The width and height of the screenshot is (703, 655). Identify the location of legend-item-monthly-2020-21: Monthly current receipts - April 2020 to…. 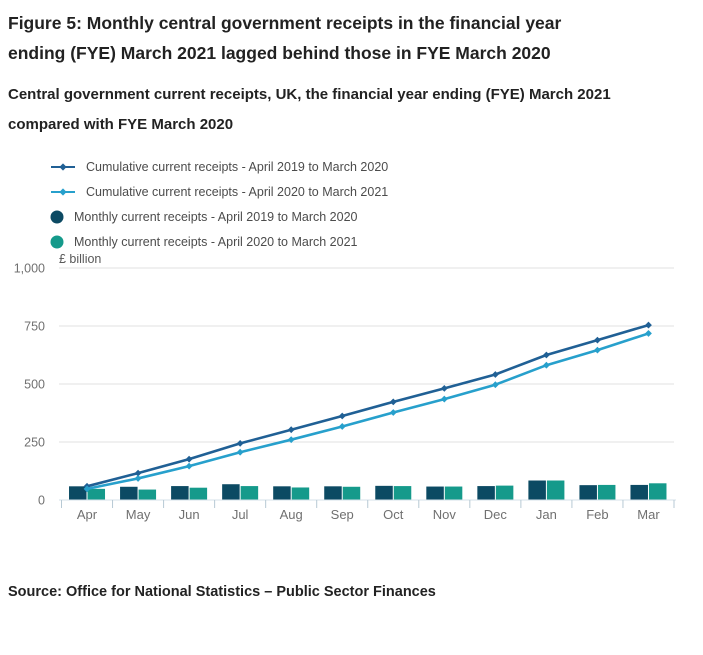
(376, 241).